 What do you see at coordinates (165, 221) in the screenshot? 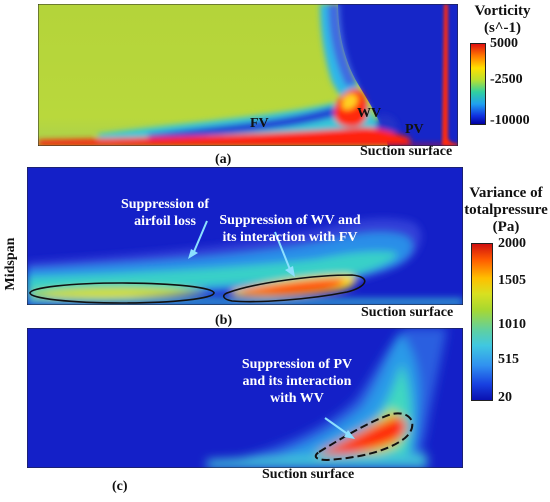
I see `annotation-airfoil-loss-line2: airfoil loss` at bounding box center [165, 221].